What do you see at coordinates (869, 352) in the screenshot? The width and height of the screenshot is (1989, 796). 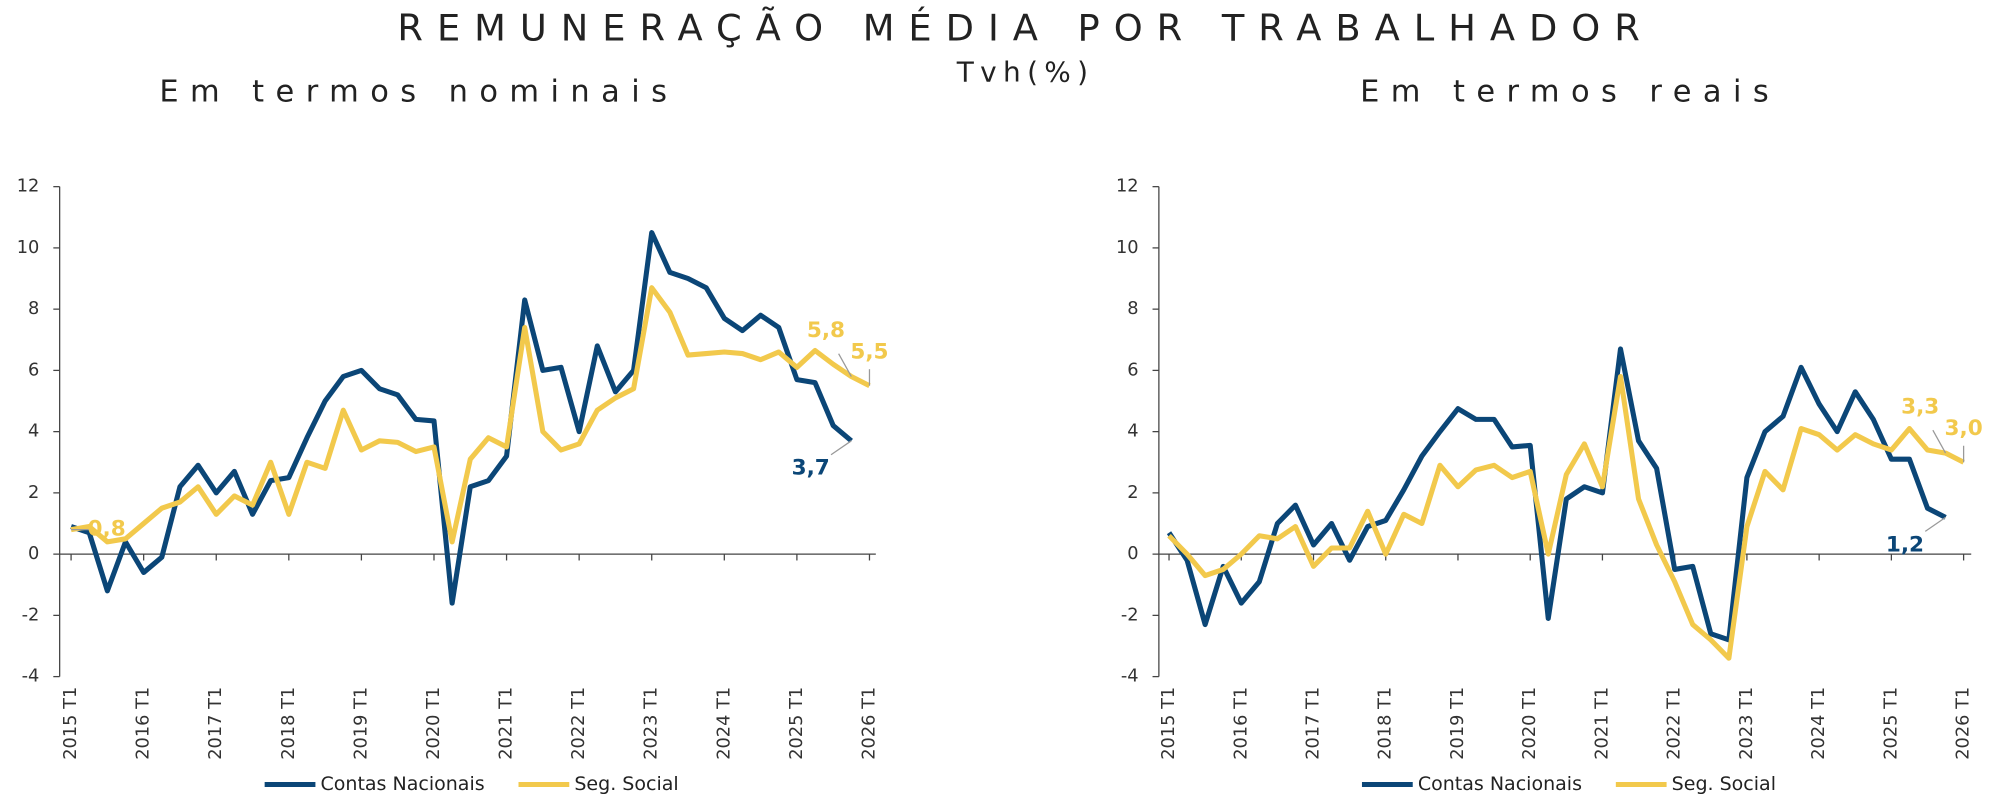 I see `value-label: 5,5` at bounding box center [869, 352].